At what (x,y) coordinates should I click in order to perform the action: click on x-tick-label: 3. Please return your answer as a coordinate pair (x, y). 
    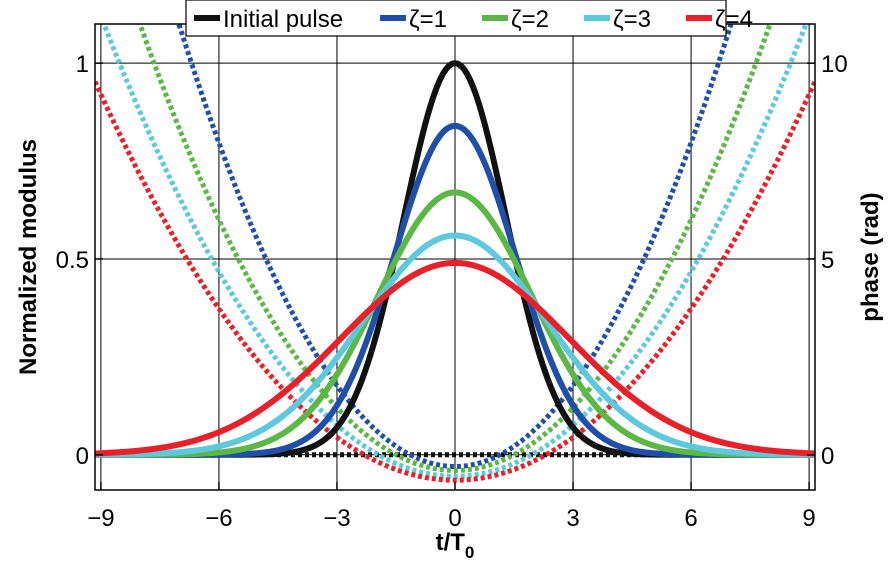
    Looking at the image, I should click on (572, 518).